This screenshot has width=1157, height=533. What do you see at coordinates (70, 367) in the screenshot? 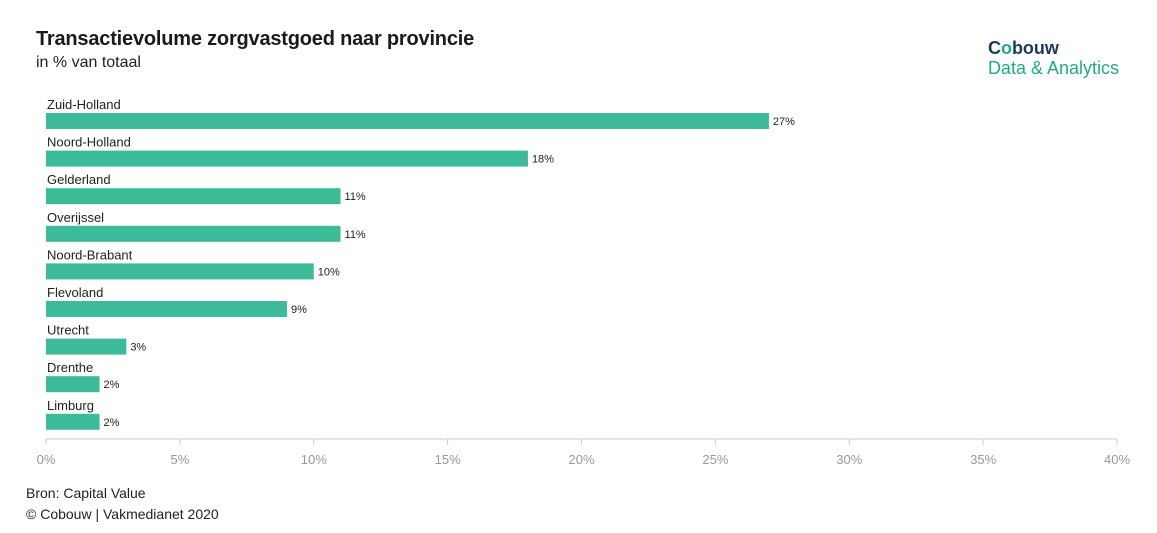
I see `category-label: Drenthe` at bounding box center [70, 367].